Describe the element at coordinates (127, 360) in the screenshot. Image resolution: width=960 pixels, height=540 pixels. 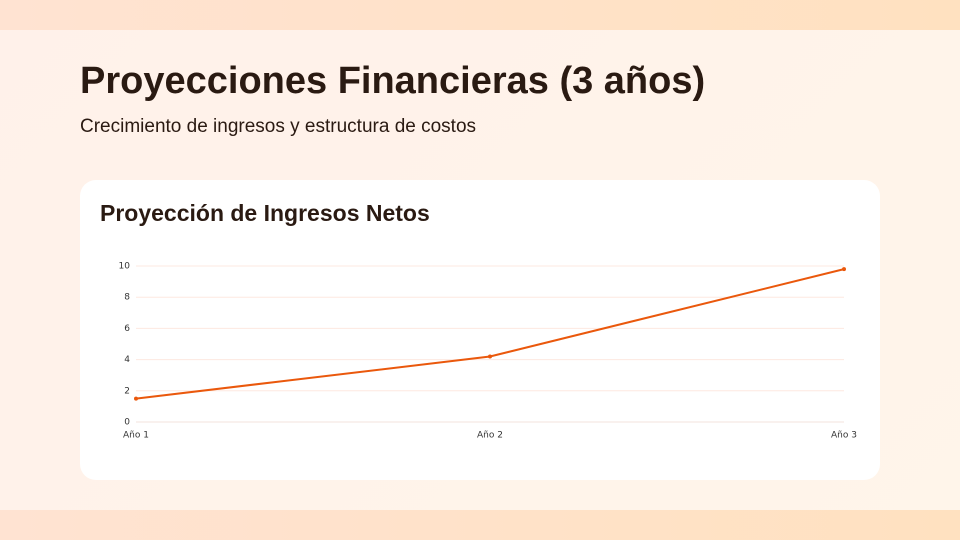
I see `y-tick-label: 4` at that location.